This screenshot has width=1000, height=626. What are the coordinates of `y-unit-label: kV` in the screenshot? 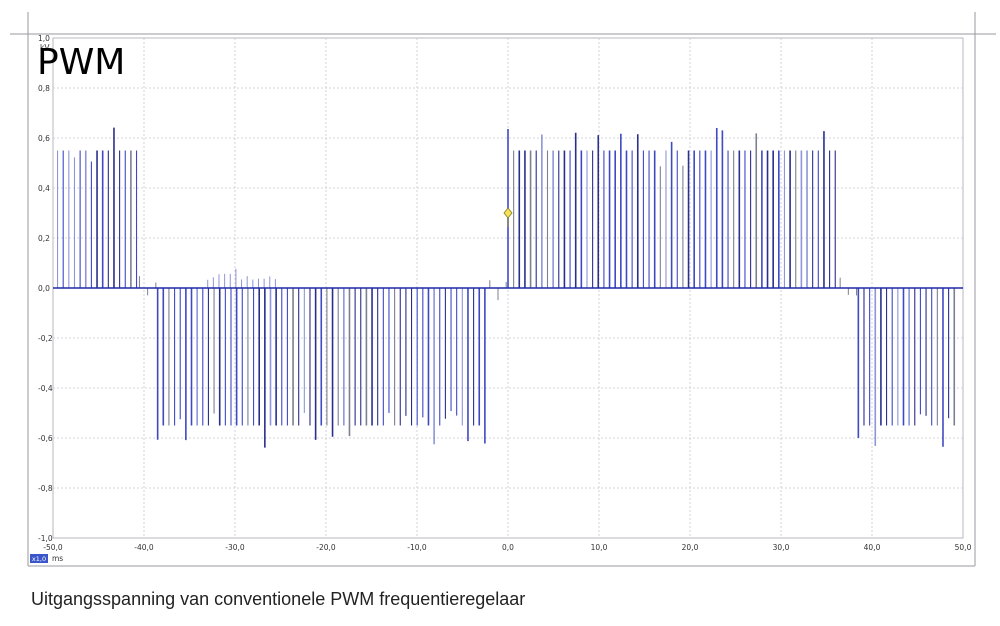 It's located at (45, 47).